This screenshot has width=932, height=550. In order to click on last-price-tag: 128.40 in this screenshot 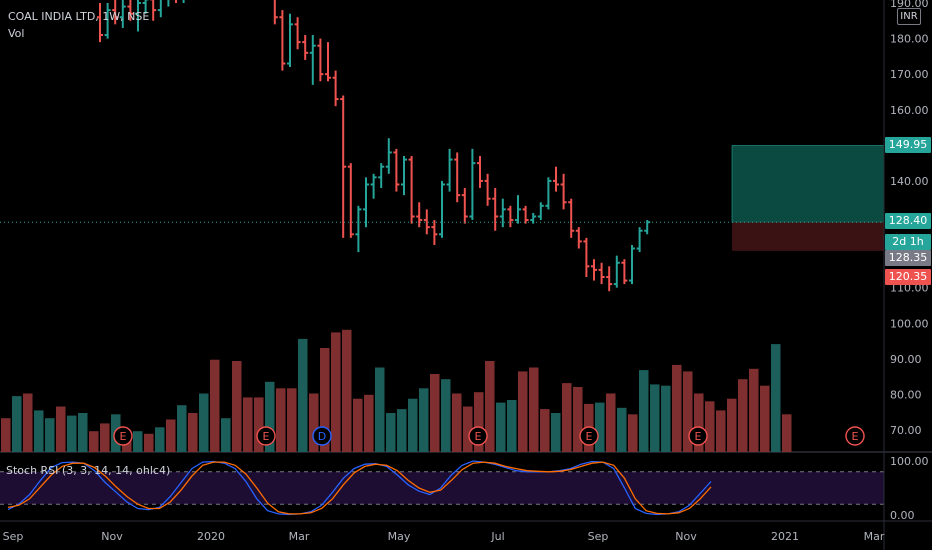, I will do `click(908, 221)`.